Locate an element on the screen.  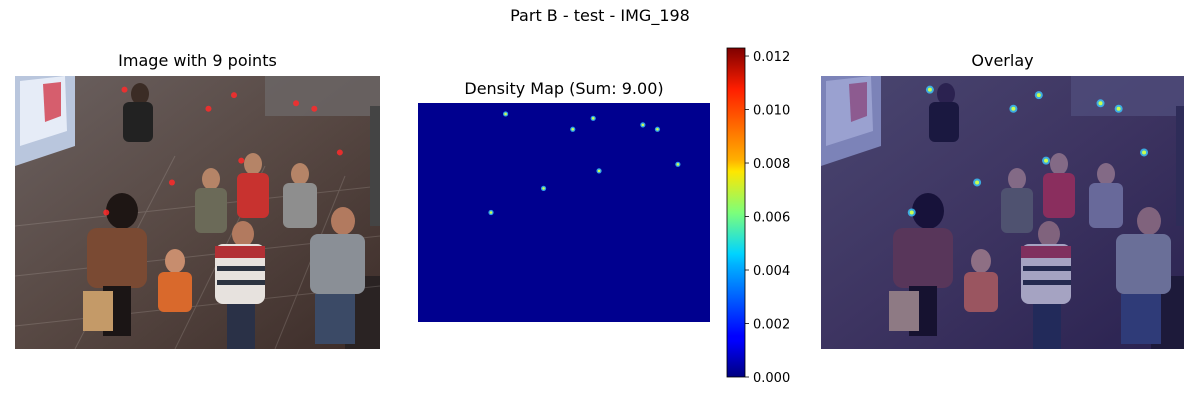
colorbar: 0.012 0.010 0.008 0.006 0.004 0.002 0.000 is located at coordinates (758, 216).